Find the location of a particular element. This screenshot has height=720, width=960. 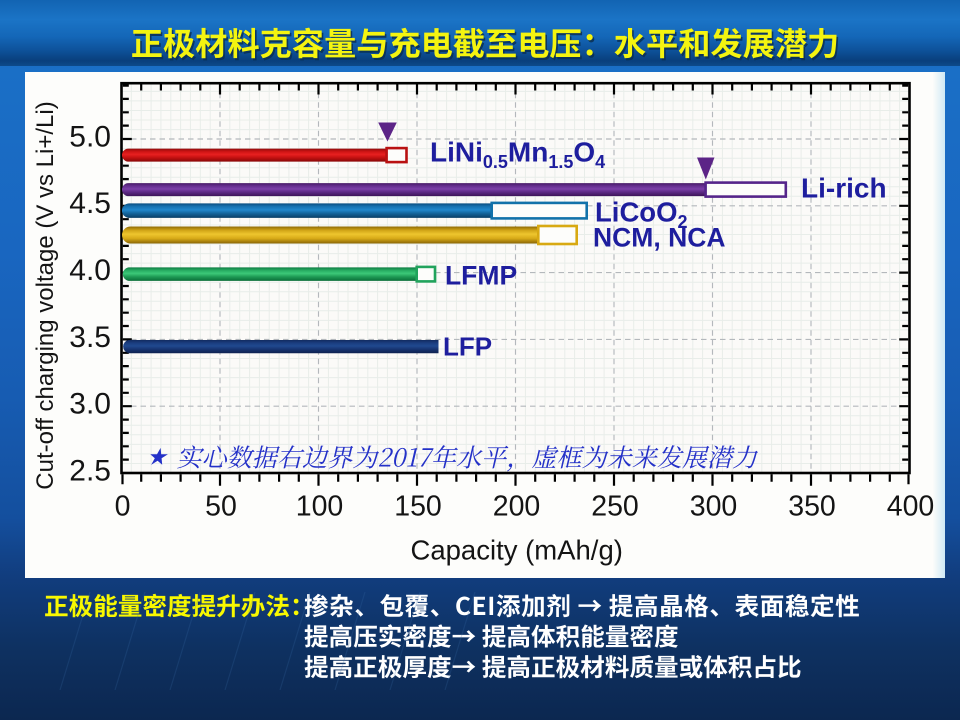

svg-text: Capacity (mAh/g) is located at coordinates (516, 550).